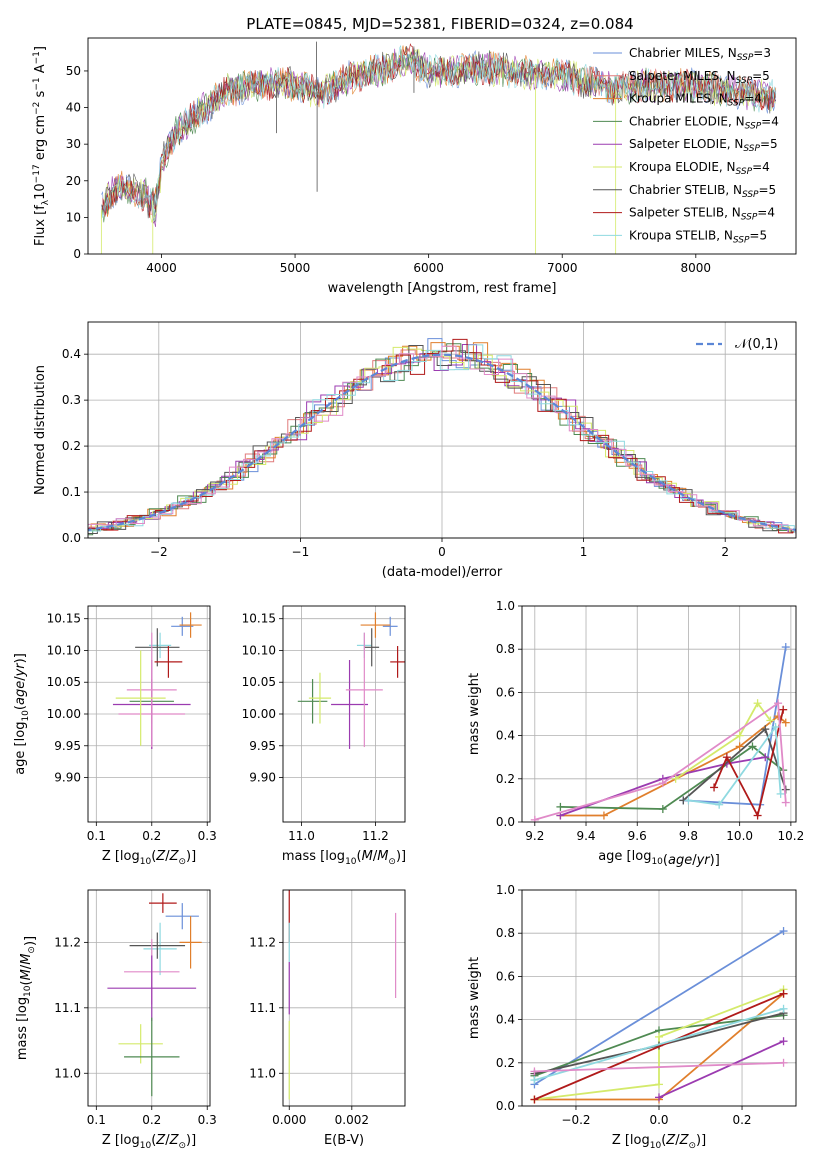 Image resolution: width=819 pixels, height=1170 pixels. I want to click on z-age-frame, so click(149, 714).